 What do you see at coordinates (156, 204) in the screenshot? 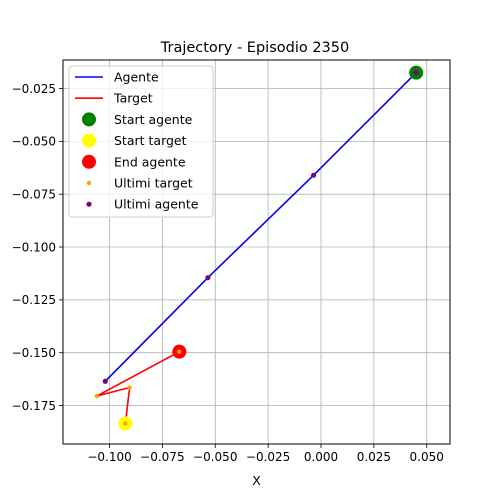
I see `legend-label-ultimi-agente: Ultimi agente` at bounding box center [156, 204].